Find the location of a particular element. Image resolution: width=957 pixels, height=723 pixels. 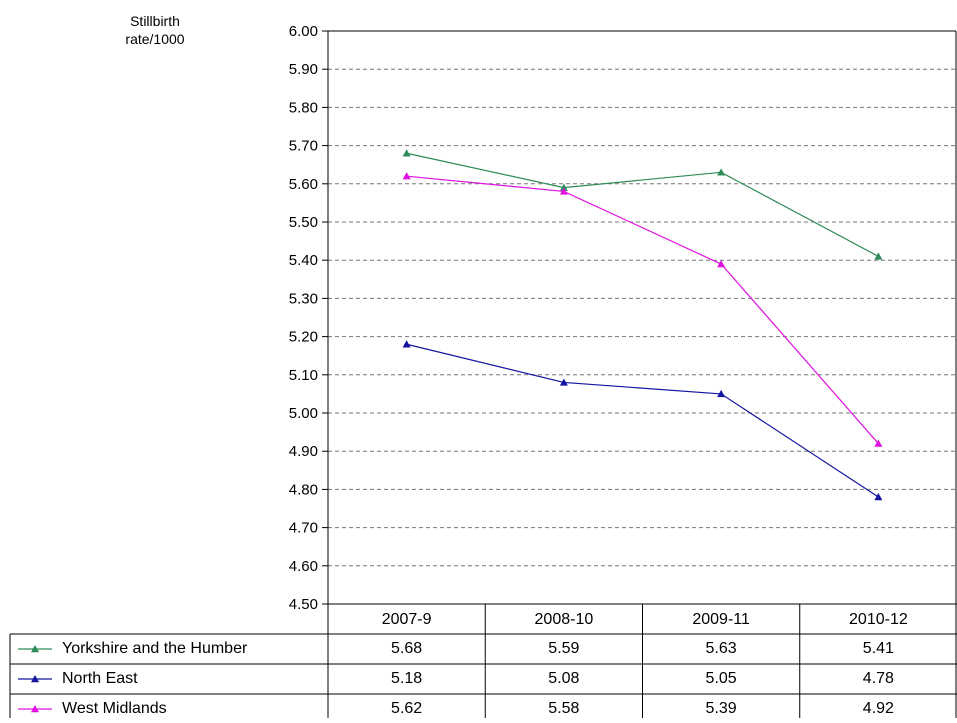

data-table-value: 5.39 is located at coordinates (721, 708).